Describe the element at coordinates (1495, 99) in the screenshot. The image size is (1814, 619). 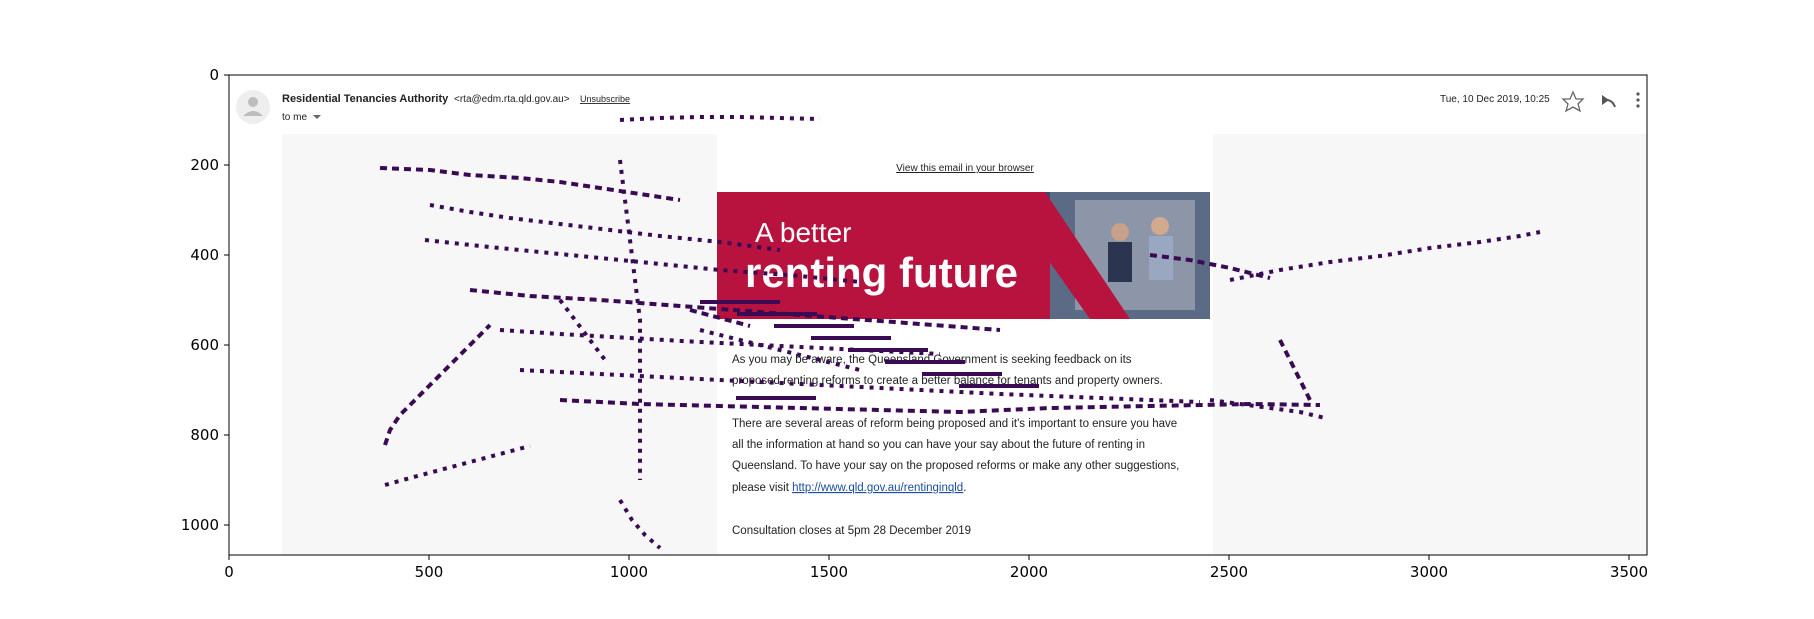
I see `email-date: Tue, 10 Dec 2019, 10:25` at that location.